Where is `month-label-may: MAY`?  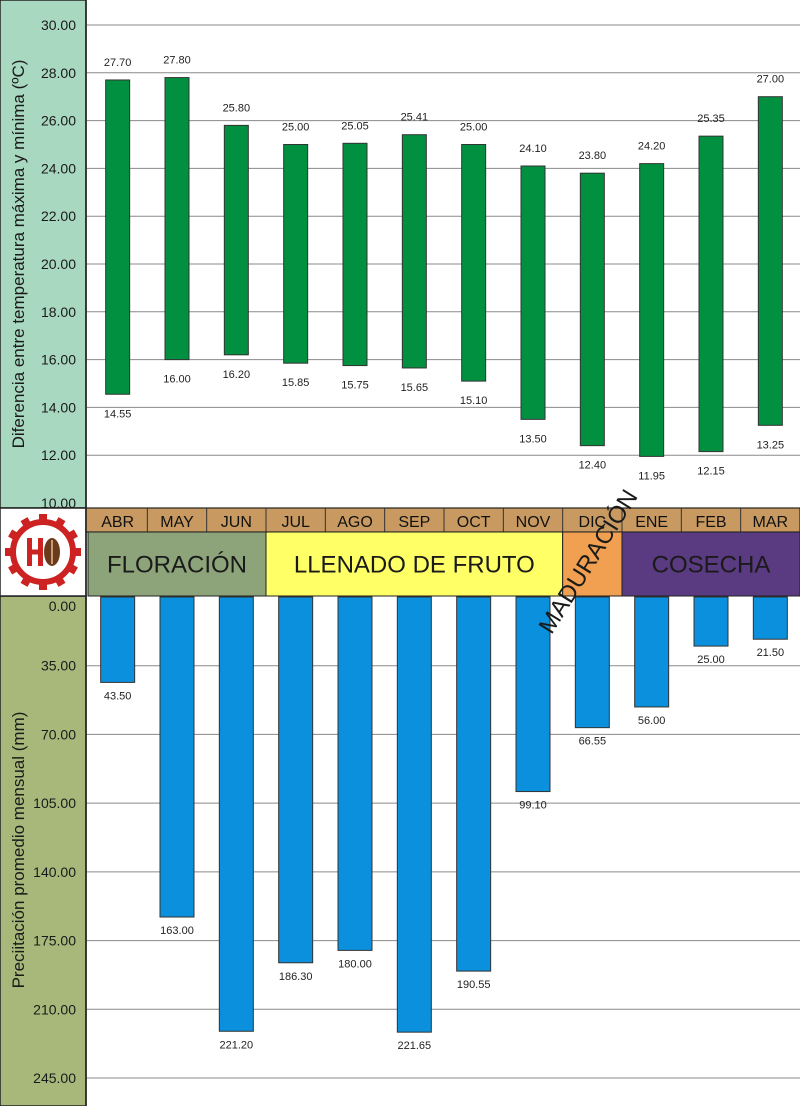
month-label-may: MAY is located at coordinates (177, 522).